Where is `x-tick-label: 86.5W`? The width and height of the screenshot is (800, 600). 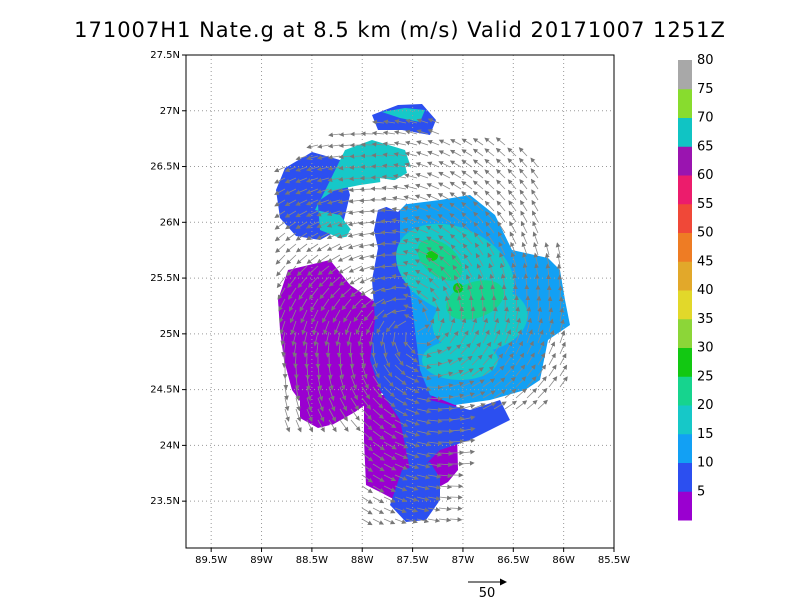 x-tick-label: 86.5W is located at coordinates (513, 560).